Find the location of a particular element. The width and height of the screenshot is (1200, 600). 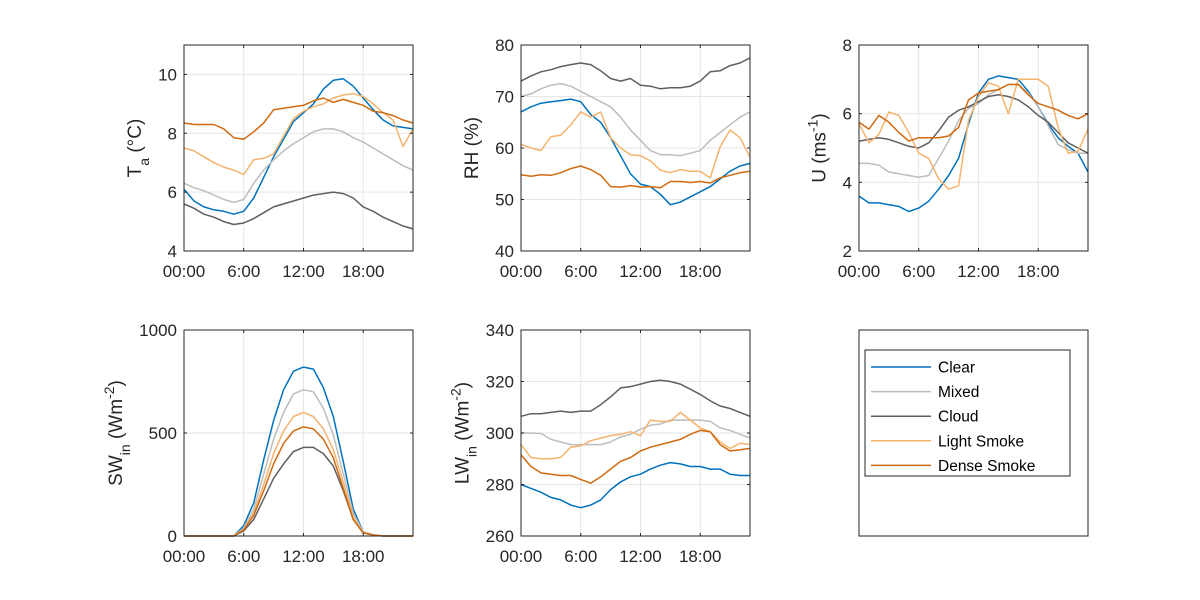

y-axis-label: RH (%) is located at coordinates (472, 148).